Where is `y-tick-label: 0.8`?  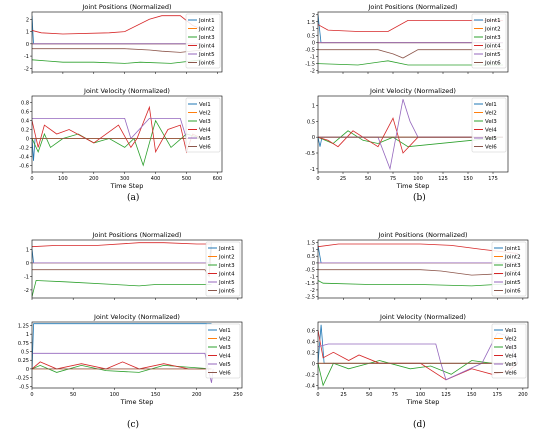
y-tick-label: 0.8 is located at coordinates (25, 104).